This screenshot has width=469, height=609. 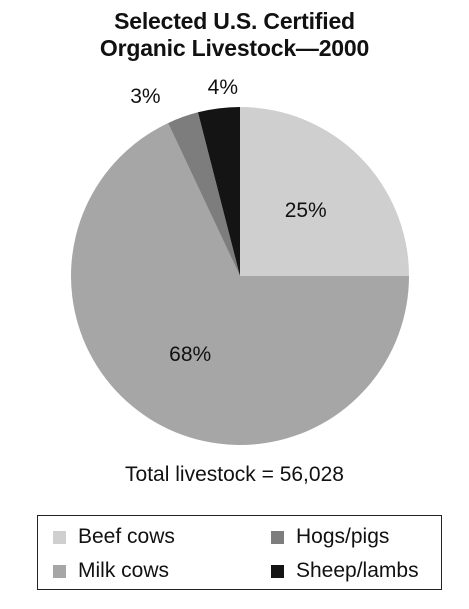 What do you see at coordinates (357, 570) in the screenshot?
I see `legend-label-sheep-lambs: Sheep/lambs` at bounding box center [357, 570].